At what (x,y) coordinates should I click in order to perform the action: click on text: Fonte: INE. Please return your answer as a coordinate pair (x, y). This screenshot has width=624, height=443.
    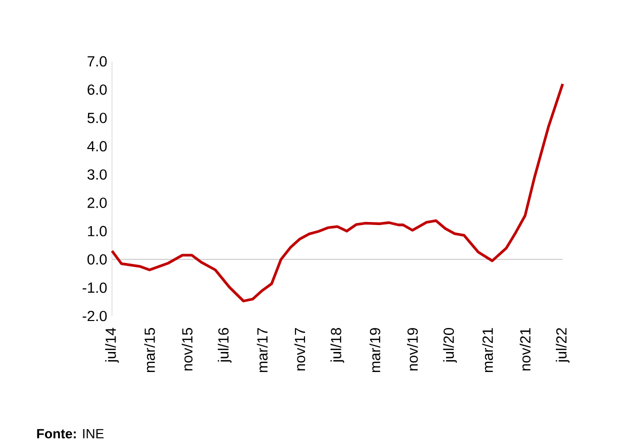
    Looking at the image, I should click on (70, 434).